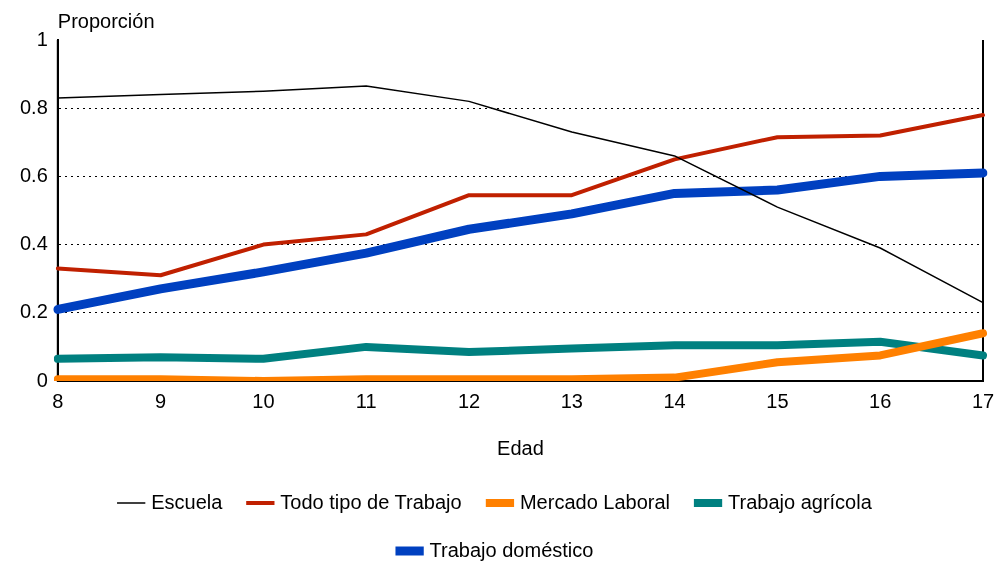 The height and width of the screenshot is (576, 1003). What do you see at coordinates (800, 501) in the screenshot?
I see `legend-label: Trabajo agrícola` at bounding box center [800, 501].